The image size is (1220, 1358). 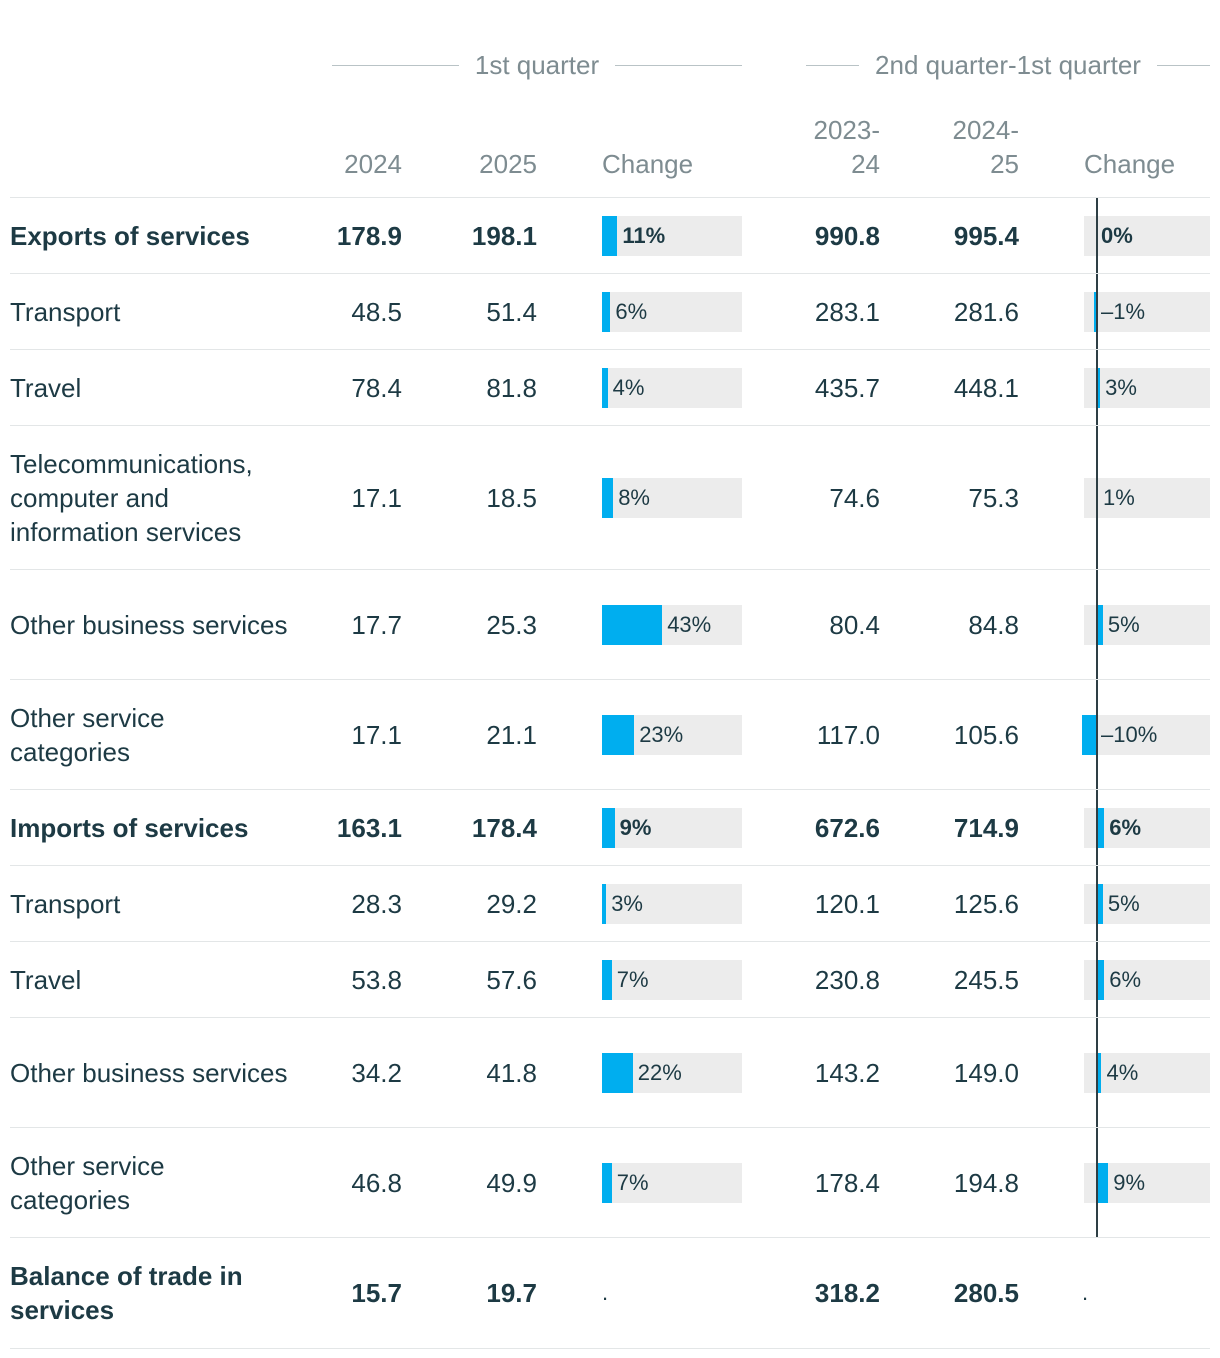 What do you see at coordinates (511, 1182) in the screenshot?
I see `value-v2025: 49.9` at bounding box center [511, 1182].